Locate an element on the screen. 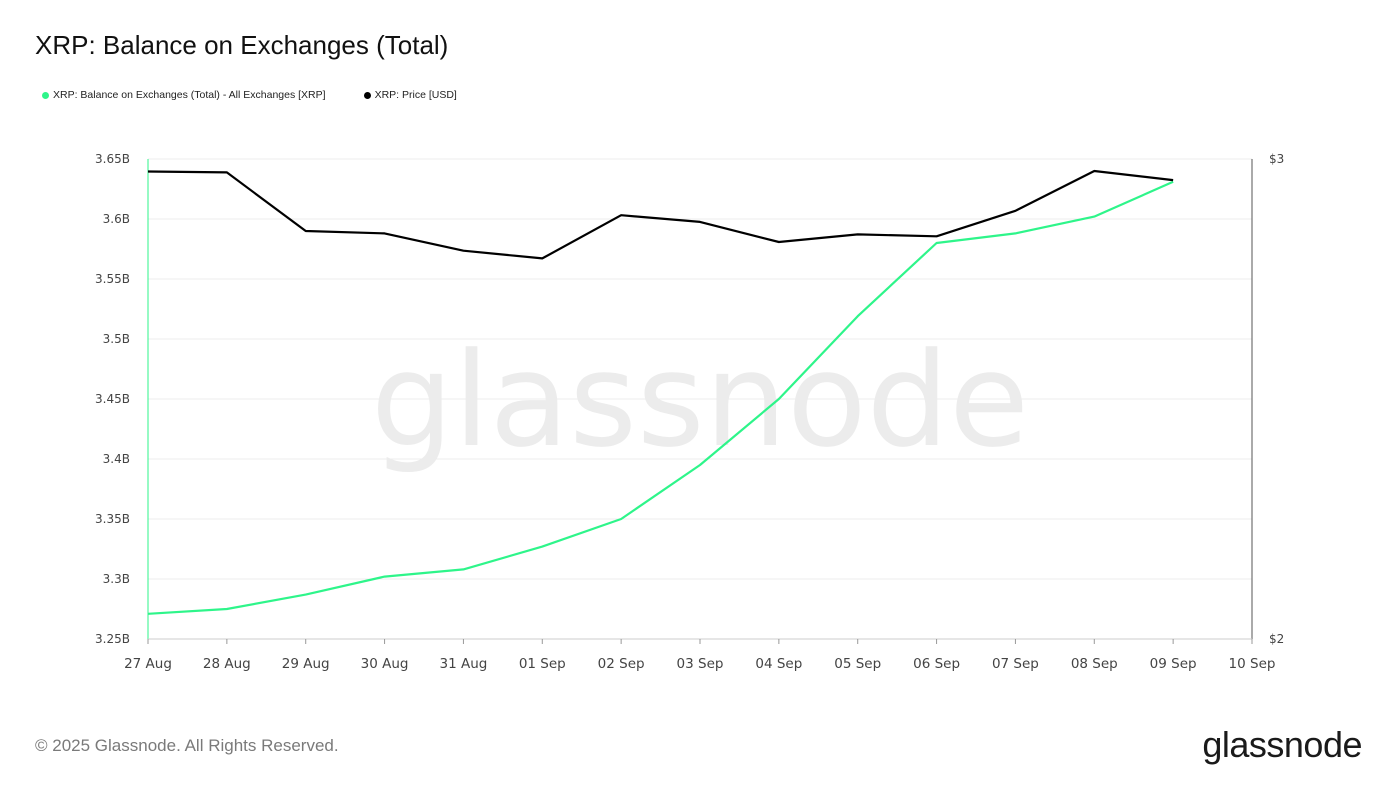 The height and width of the screenshot is (787, 1400). x-tick-label: 05 Sep is located at coordinates (857, 664).